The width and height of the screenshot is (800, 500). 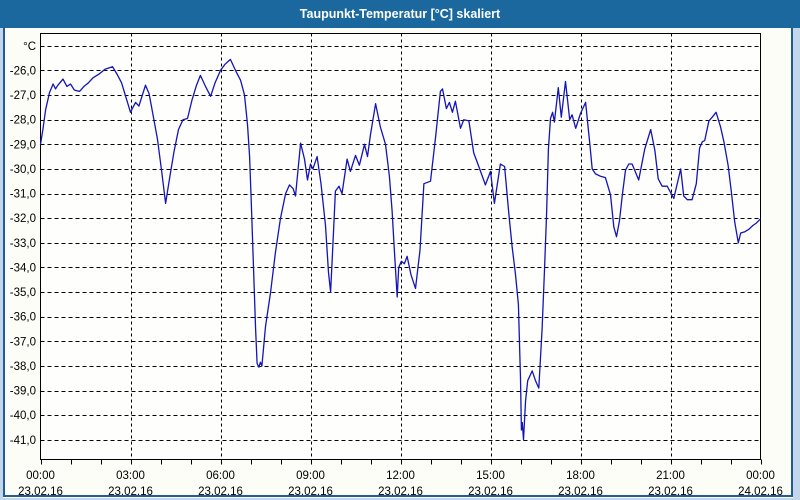 I want to click on y-tick-label: -37,0, so click(x=23, y=342).